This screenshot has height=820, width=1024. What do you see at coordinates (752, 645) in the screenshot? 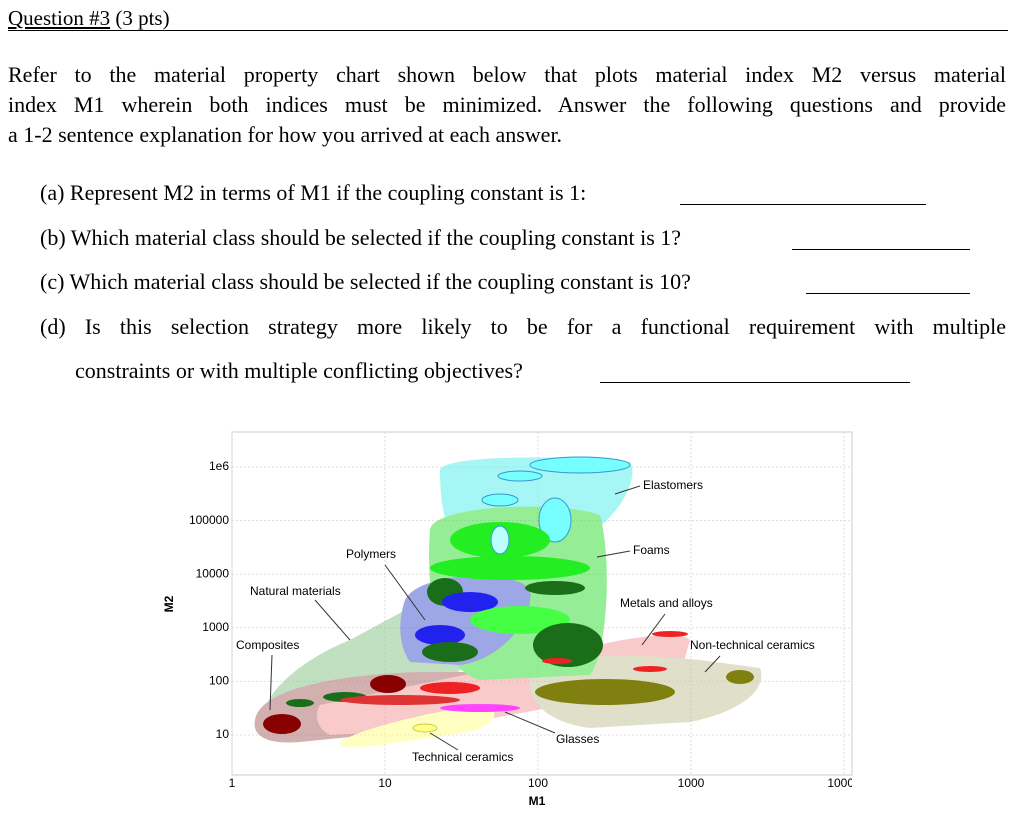
I see `class-label: Non-technical ceramics` at bounding box center [752, 645].